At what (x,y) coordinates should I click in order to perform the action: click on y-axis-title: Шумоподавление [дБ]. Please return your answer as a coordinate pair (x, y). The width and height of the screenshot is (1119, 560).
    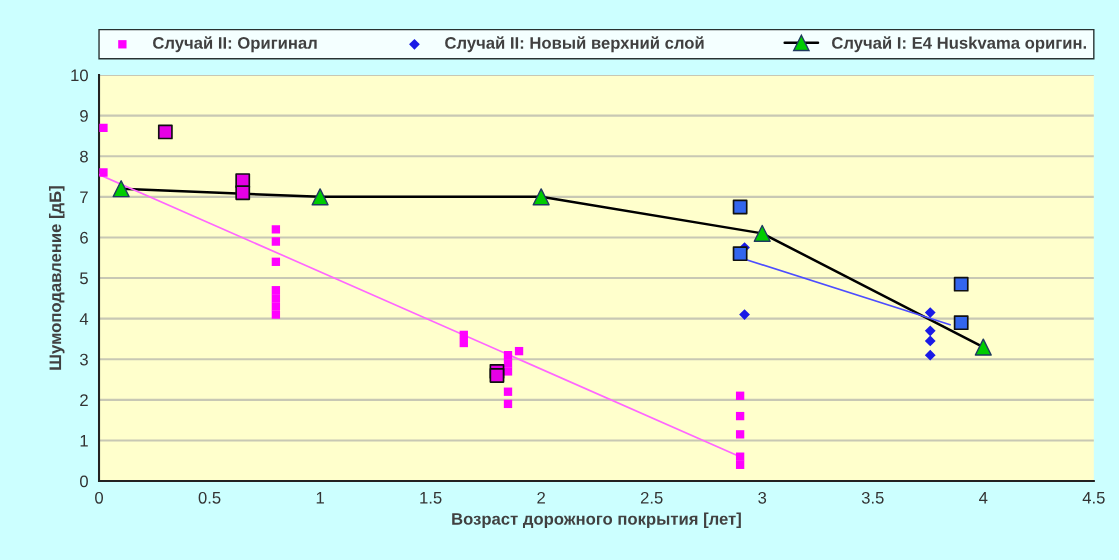
    Looking at the image, I should click on (56, 278).